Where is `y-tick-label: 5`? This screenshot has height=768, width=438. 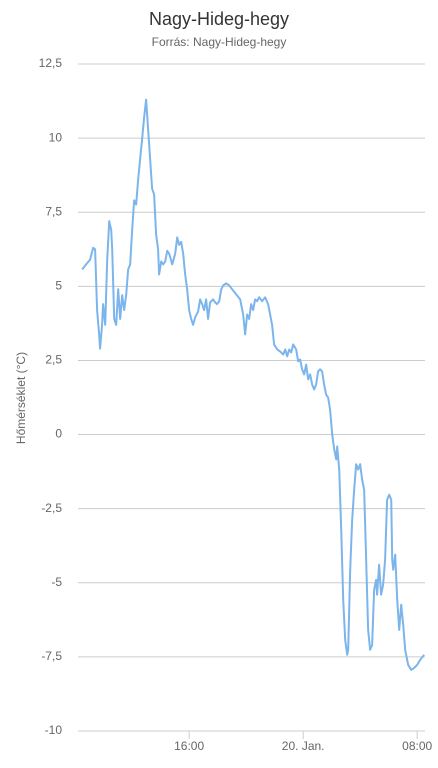
y-tick-label: 5 is located at coordinates (58, 286).